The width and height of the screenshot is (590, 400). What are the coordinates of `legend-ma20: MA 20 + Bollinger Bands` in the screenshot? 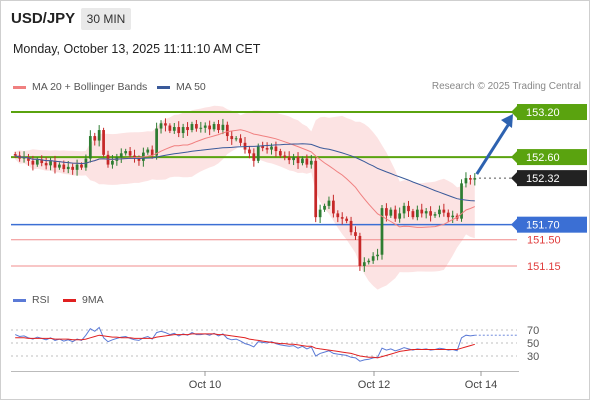 It's located at (80, 87).